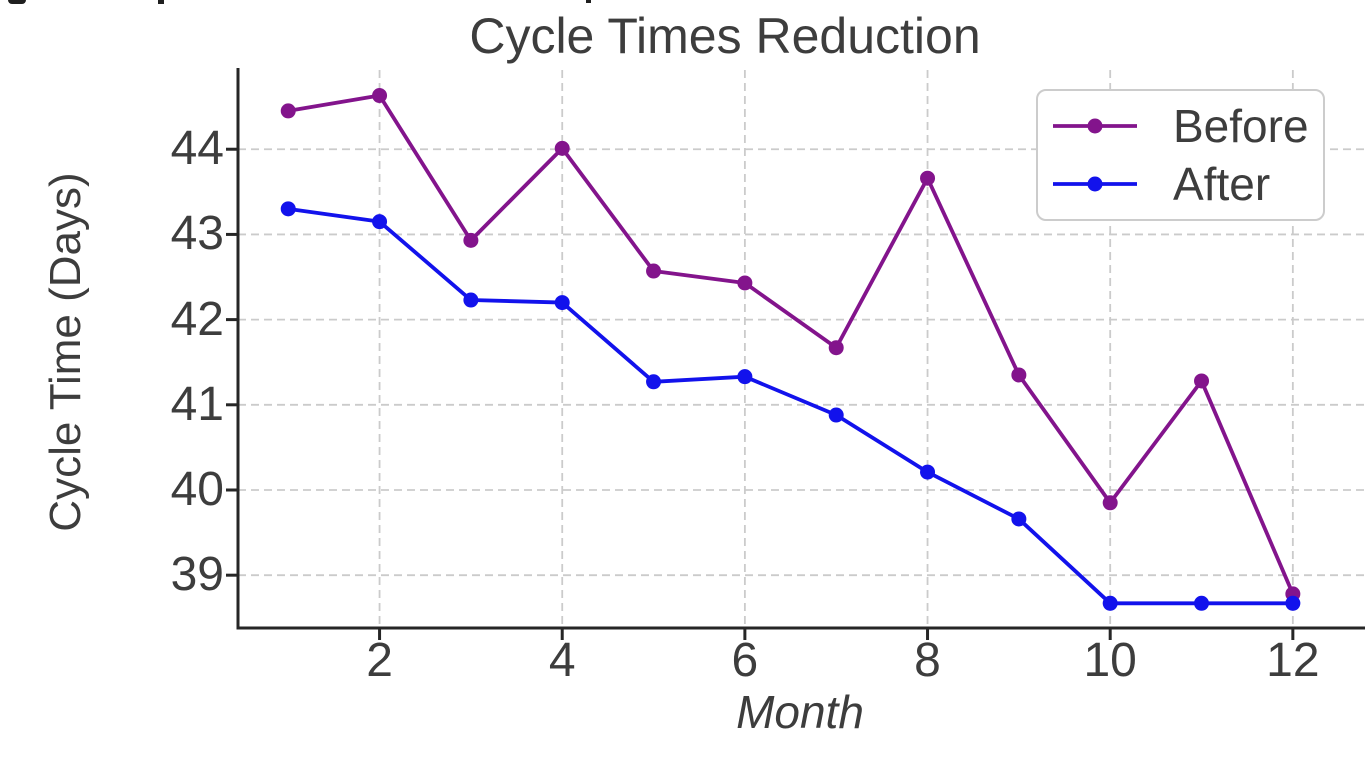 The image size is (1365, 769). Describe the element at coordinates (1110, 660) in the screenshot. I see `x-tick-label: 10` at that location.